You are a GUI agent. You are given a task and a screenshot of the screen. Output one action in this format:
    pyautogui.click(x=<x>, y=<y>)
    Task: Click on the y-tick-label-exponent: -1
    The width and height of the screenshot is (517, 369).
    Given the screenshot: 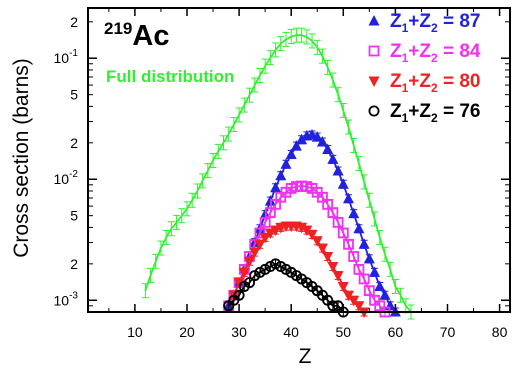 What is the action you would take?
    pyautogui.click(x=73, y=53)
    